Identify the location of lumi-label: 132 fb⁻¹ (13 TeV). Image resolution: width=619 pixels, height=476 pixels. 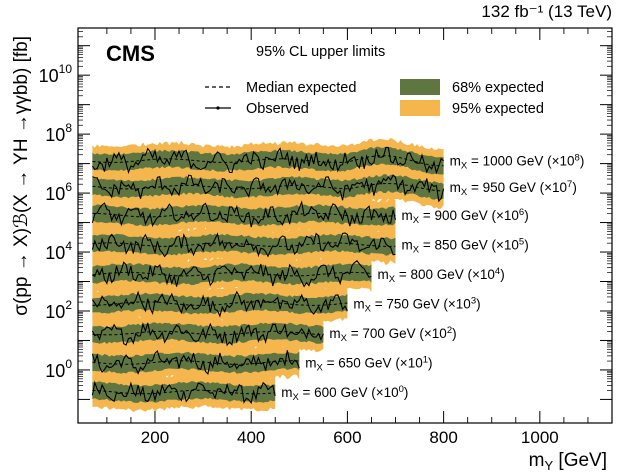
(546, 11).